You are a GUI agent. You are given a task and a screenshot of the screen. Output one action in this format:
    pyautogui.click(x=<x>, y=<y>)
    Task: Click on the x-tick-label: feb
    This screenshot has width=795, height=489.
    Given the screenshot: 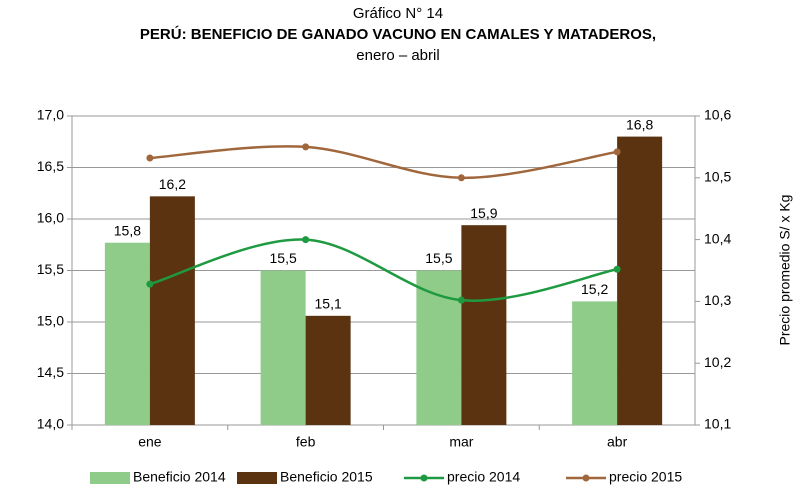 What is the action you would take?
    pyautogui.click(x=306, y=442)
    